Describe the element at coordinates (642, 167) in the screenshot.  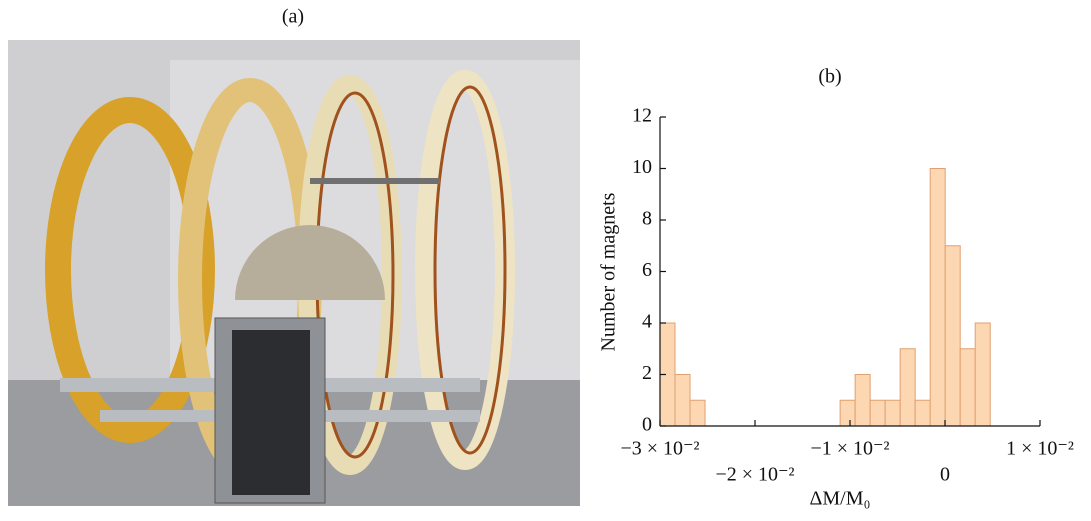
I see `y-tick-label: 10` at that location.